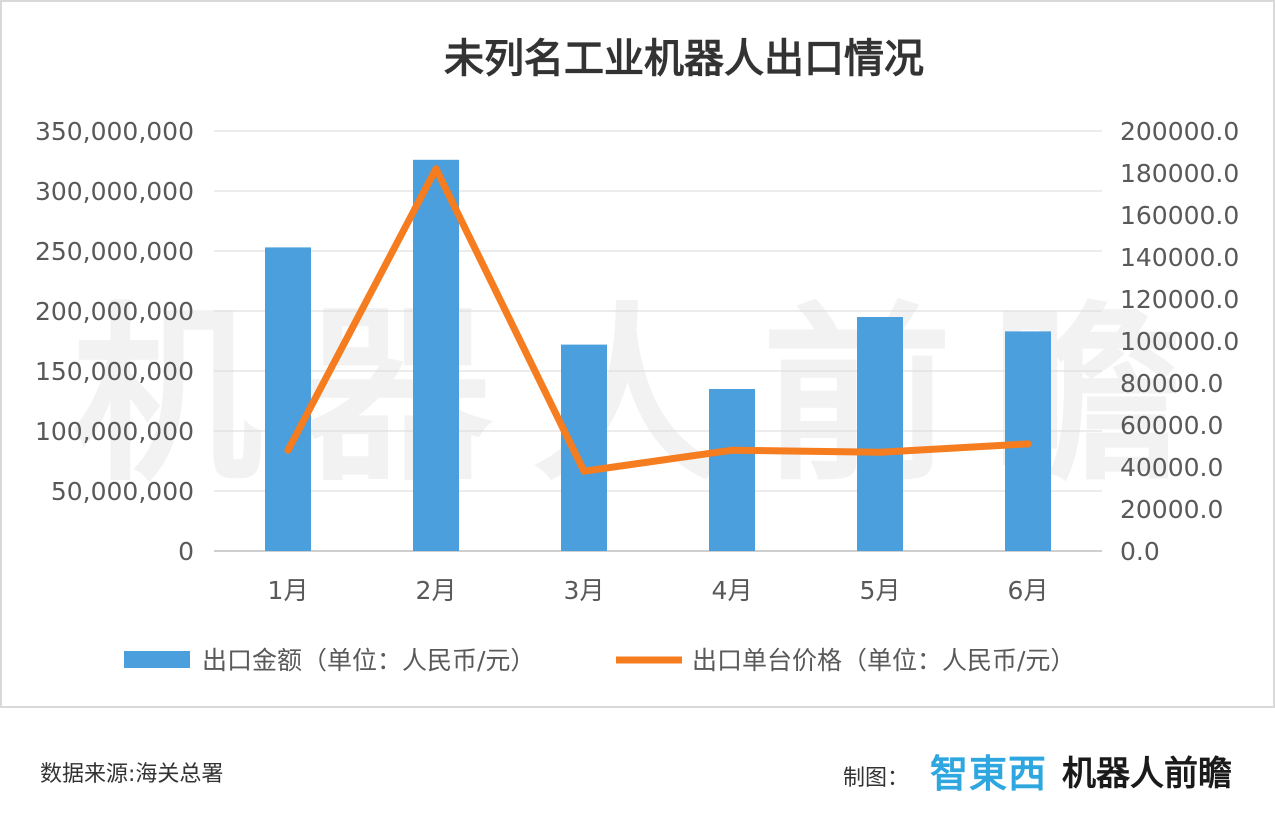  Describe the element at coordinates (114, 191) in the screenshot. I see `y-left-tick-label: 300,000,000` at that location.